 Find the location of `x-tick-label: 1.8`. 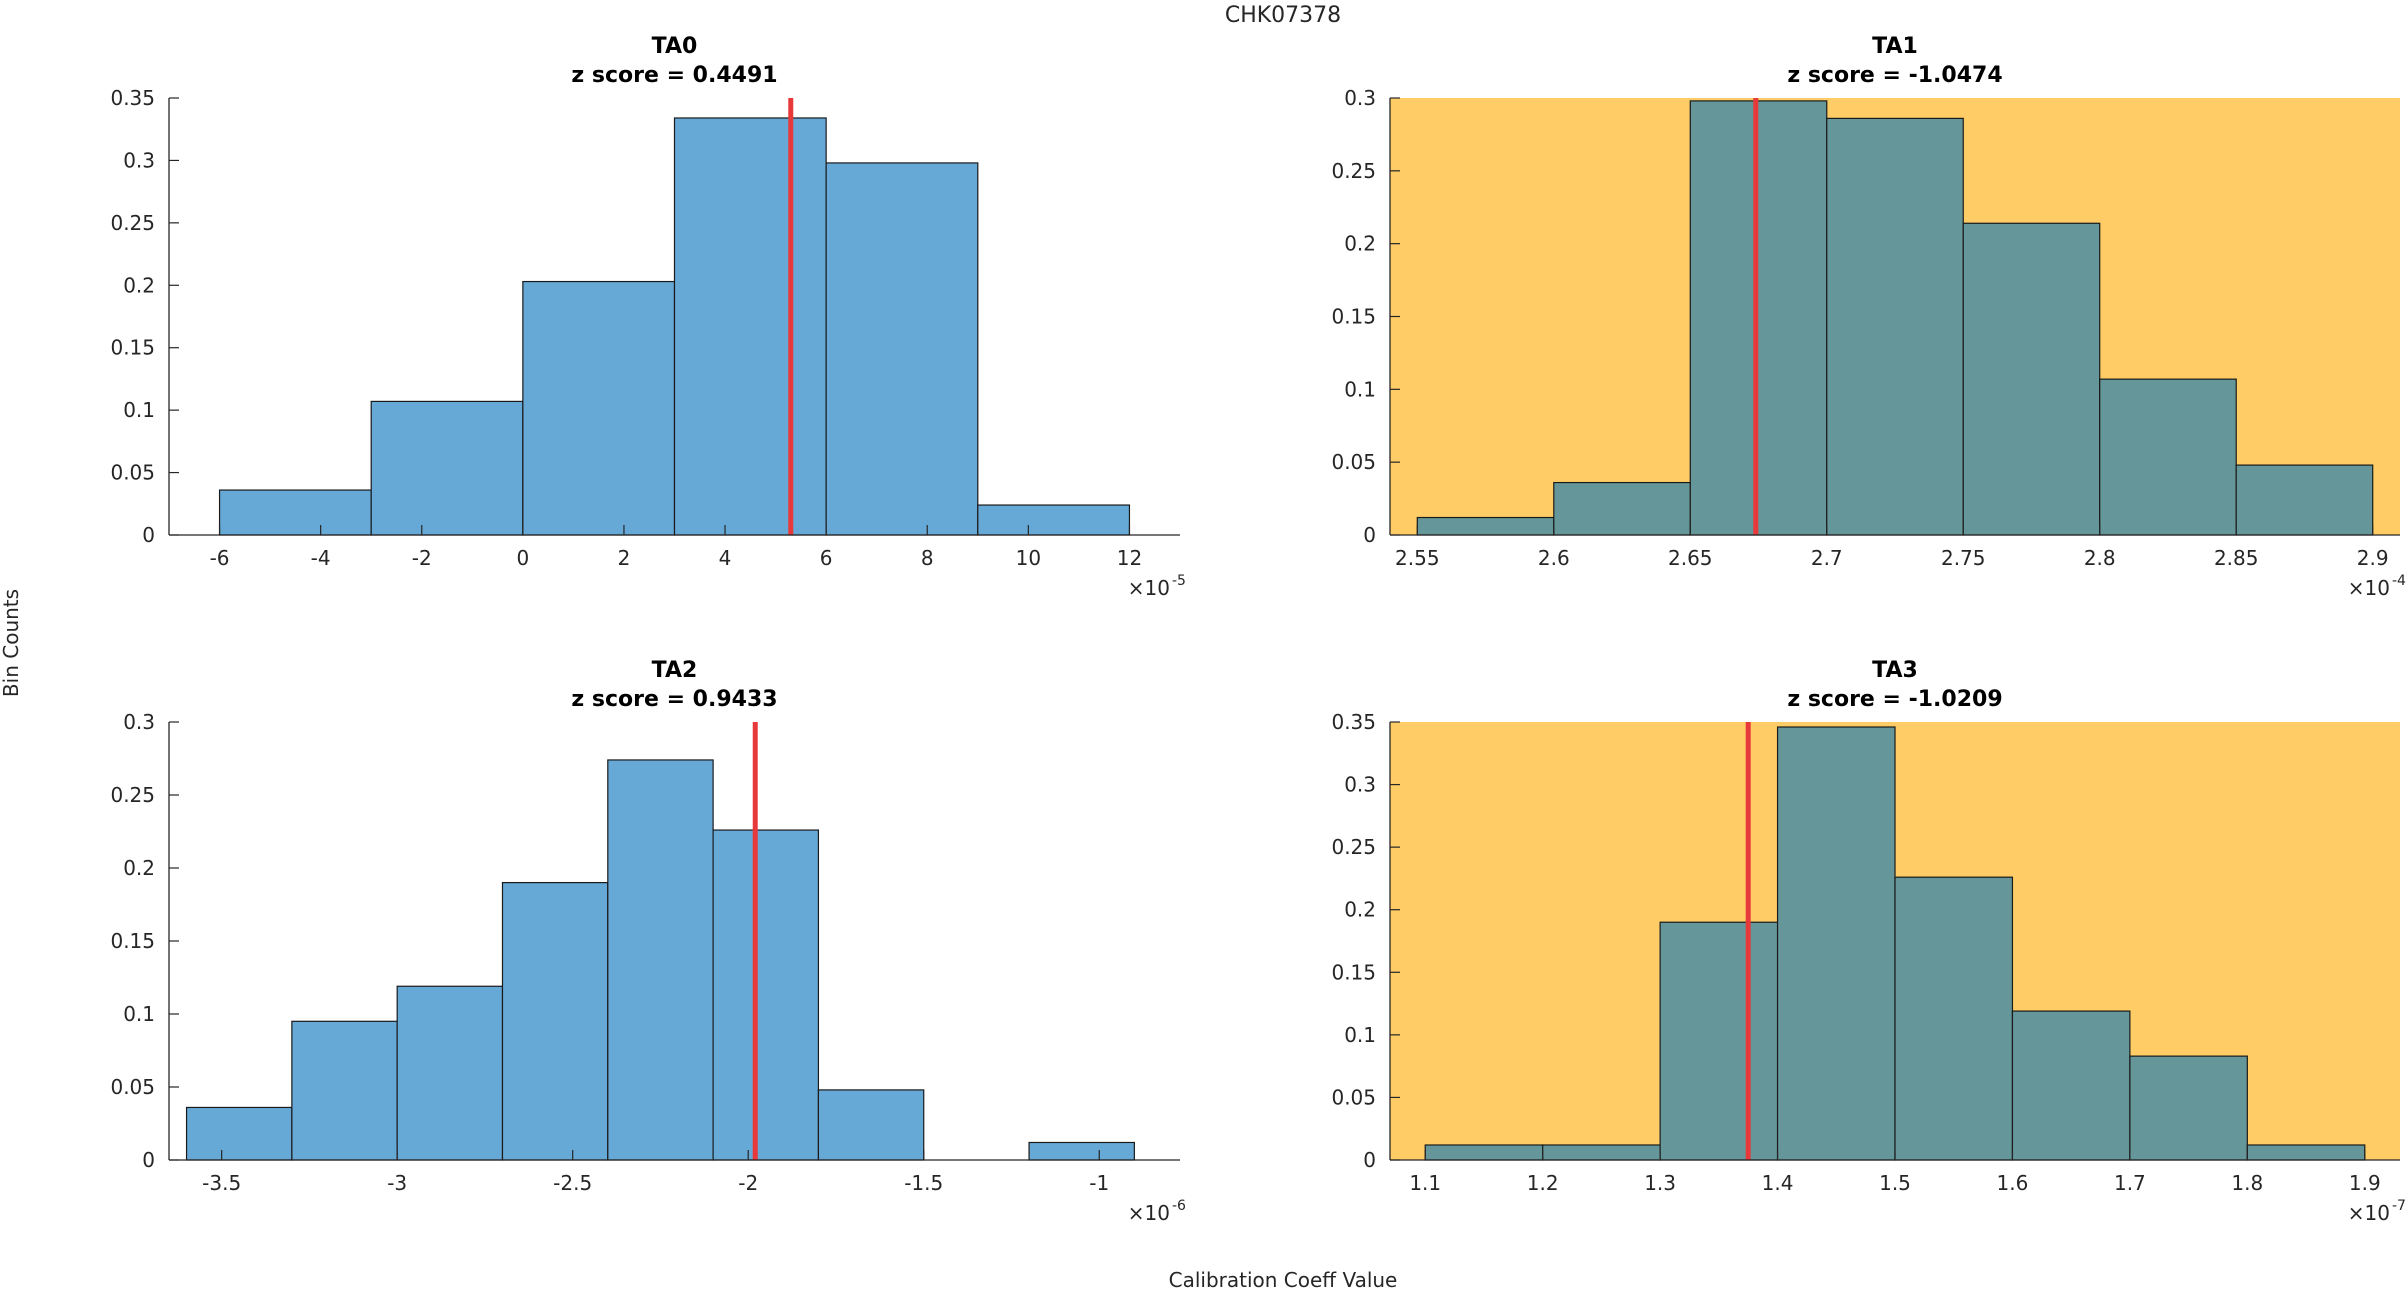

x-tick-label: 1.8 is located at coordinates (2247, 1183).